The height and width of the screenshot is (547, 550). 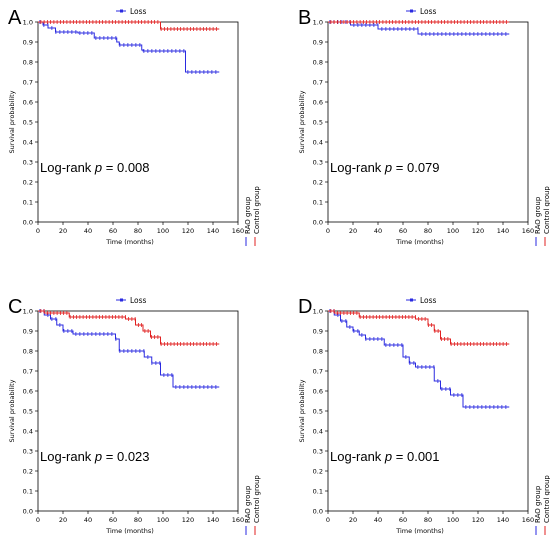 What do you see at coordinates (305, 307) in the screenshot?
I see `panel-letter: D` at bounding box center [305, 307].